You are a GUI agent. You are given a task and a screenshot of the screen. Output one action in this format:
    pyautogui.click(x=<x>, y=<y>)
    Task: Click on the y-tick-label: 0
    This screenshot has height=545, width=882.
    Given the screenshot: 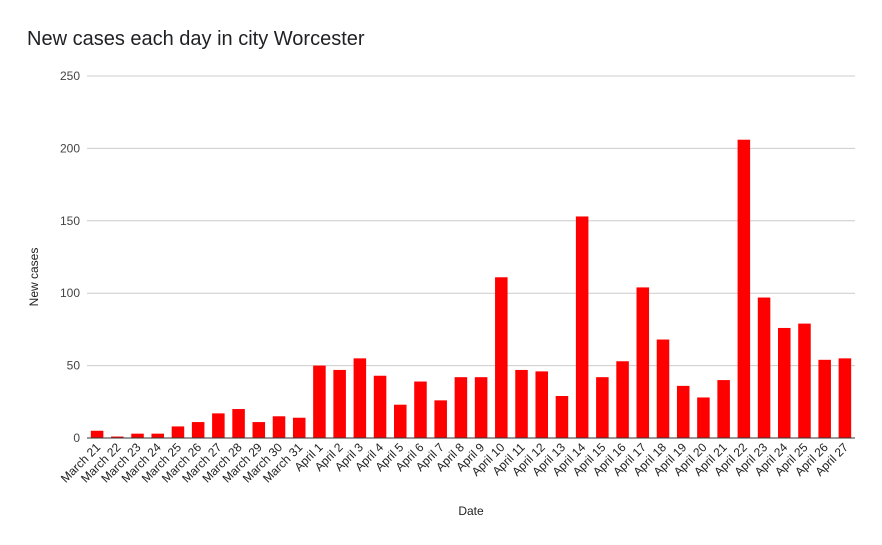 What is the action you would take?
    pyautogui.click(x=76, y=438)
    